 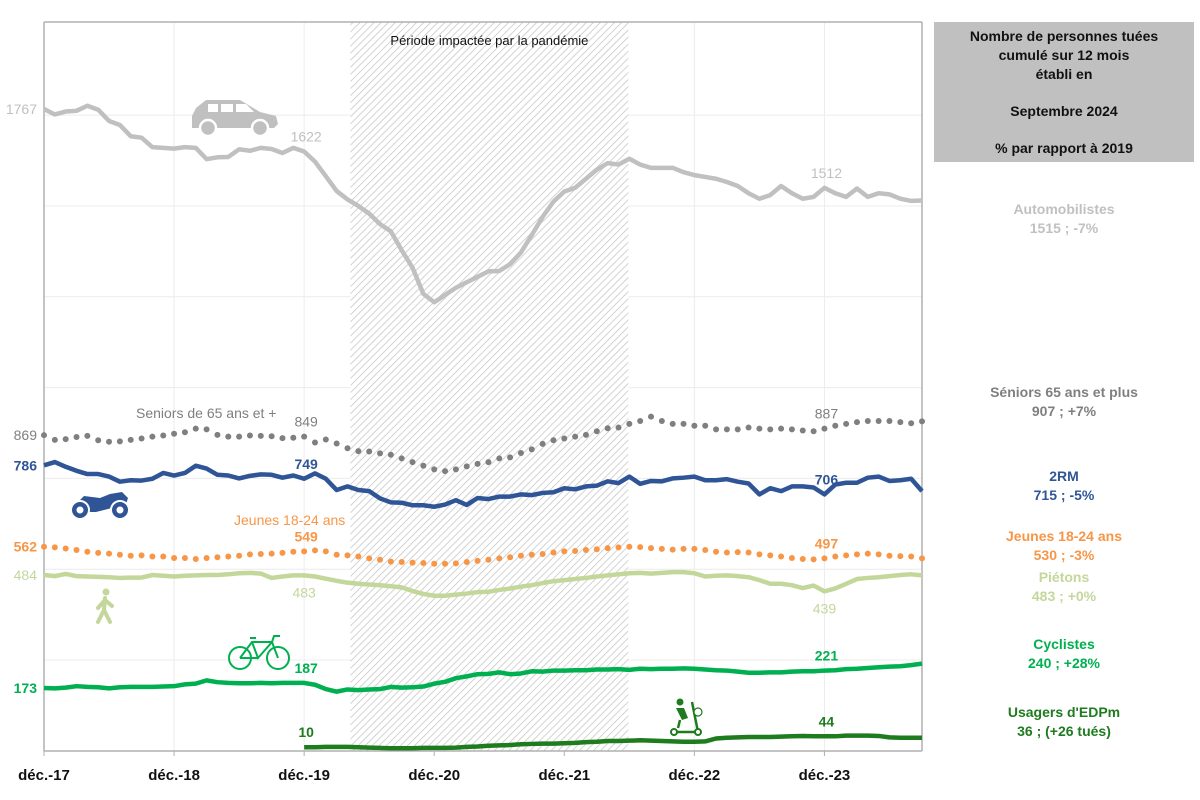 I want to click on x-tick-label: déc.-17, so click(x=44, y=775).